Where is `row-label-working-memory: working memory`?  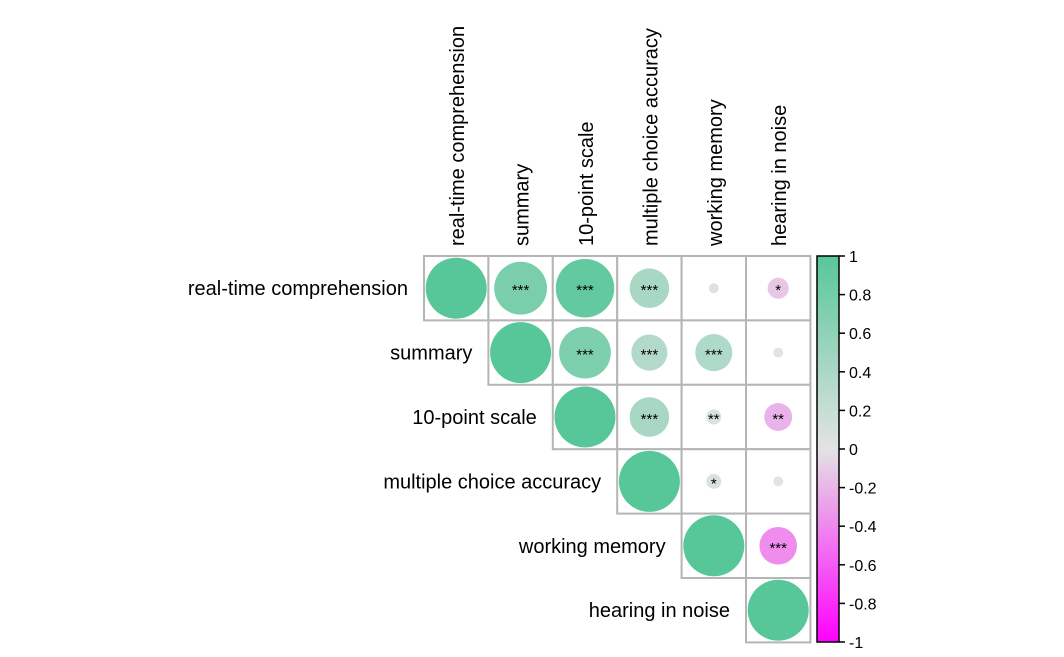 row-label-working-memory: working memory is located at coordinates (592, 547).